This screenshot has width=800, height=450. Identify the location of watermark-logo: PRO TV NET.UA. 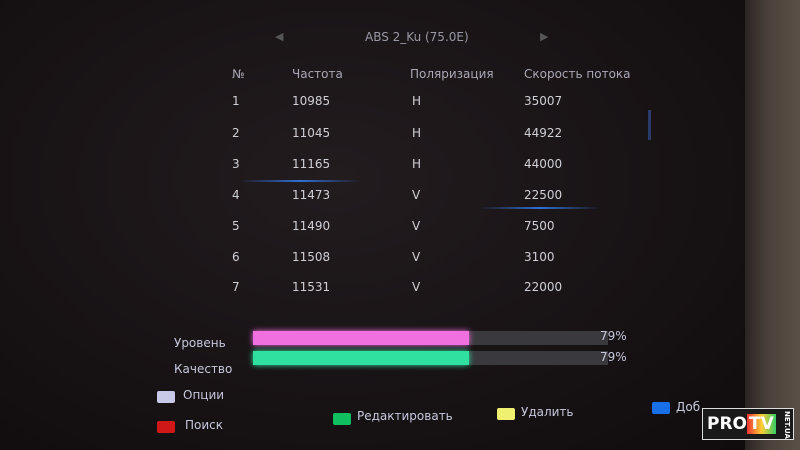
(748, 424).